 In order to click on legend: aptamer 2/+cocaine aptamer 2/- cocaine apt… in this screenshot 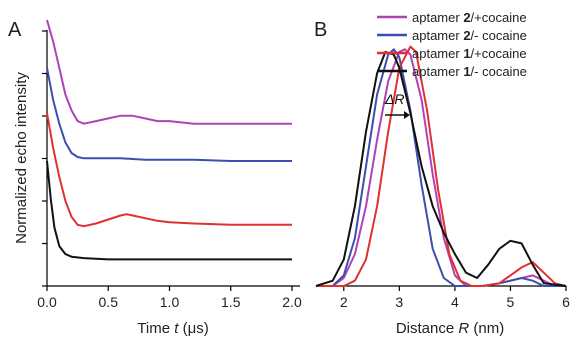, I will do `click(452, 44)`.